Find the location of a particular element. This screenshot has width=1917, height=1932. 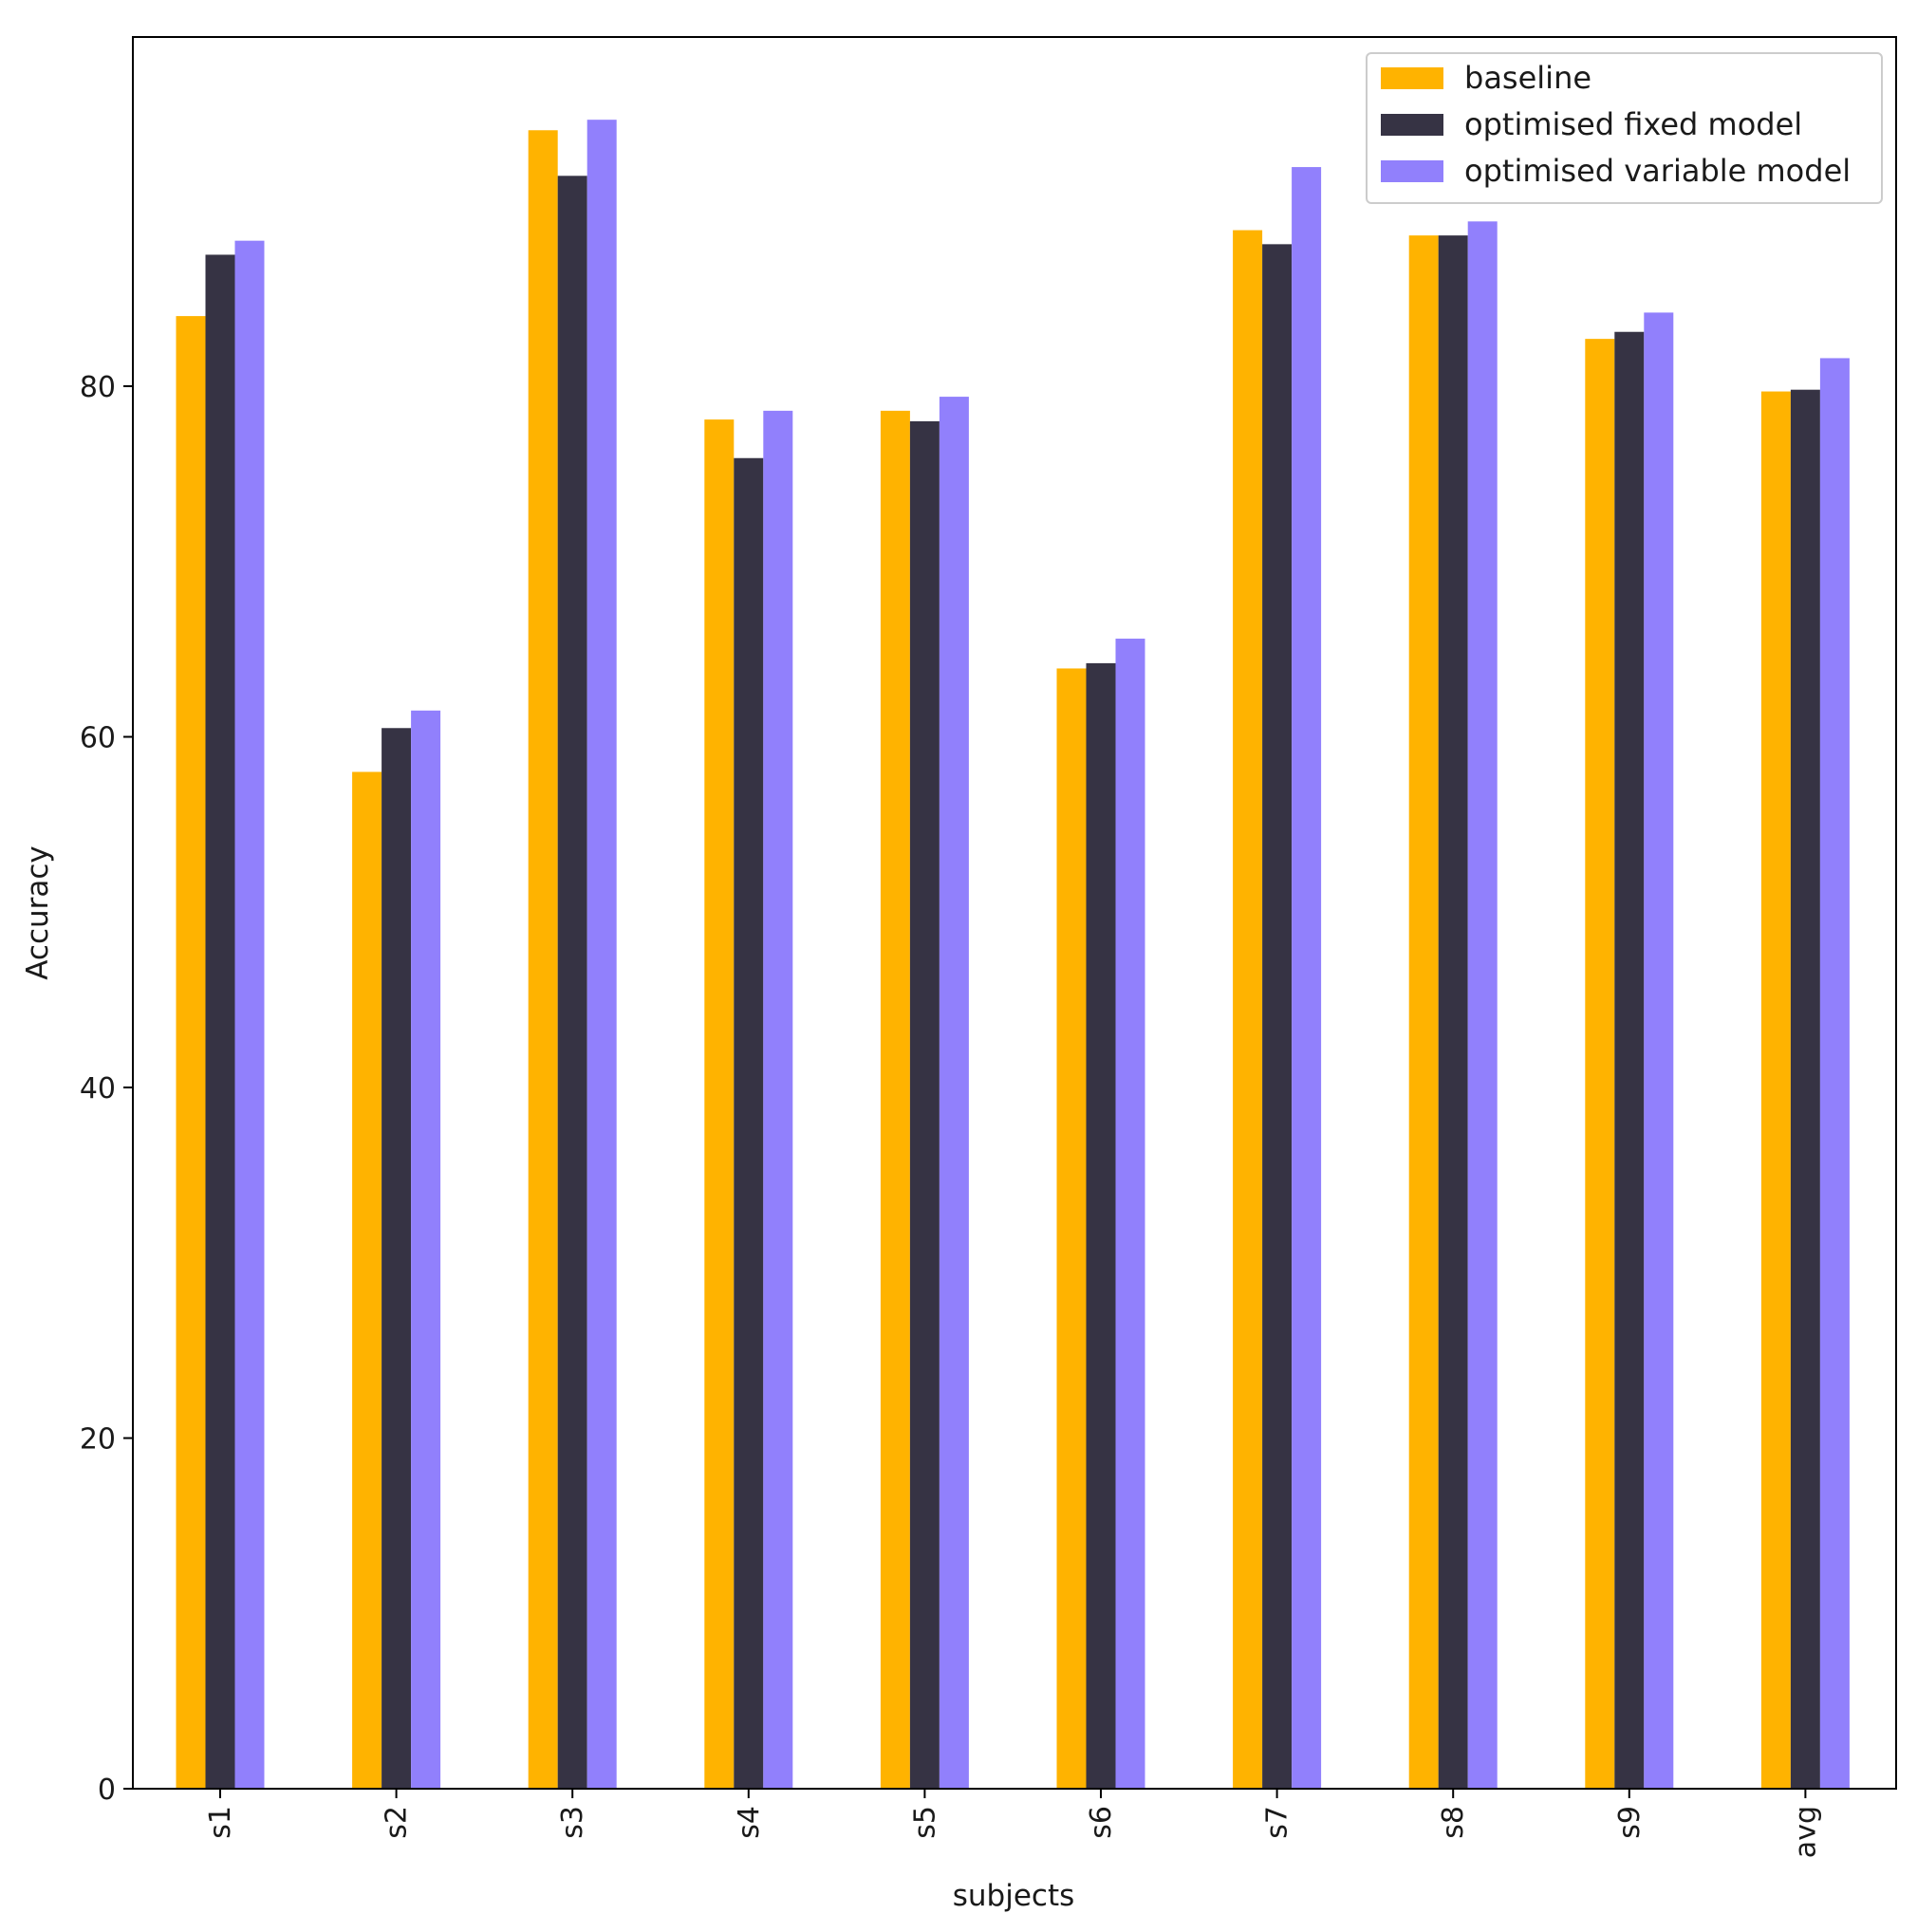

x-tick-label-s6: s6 is located at coordinates (1101, 1822).